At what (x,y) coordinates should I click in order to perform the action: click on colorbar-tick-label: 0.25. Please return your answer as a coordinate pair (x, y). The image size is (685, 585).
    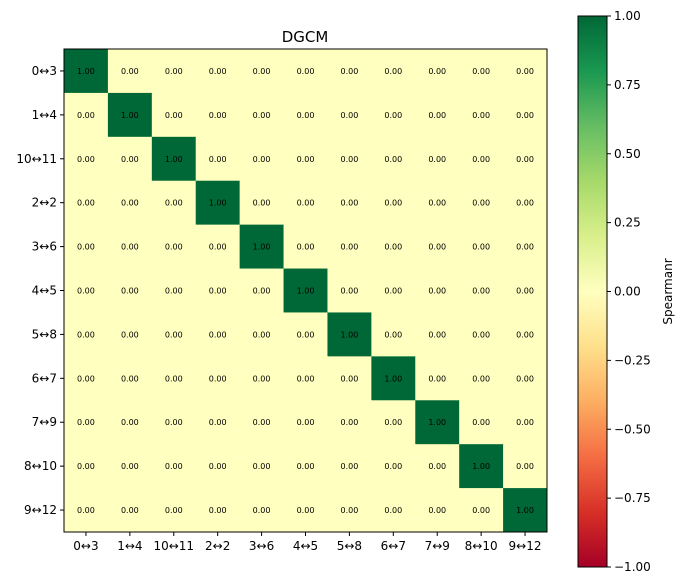
    Looking at the image, I should click on (627, 223).